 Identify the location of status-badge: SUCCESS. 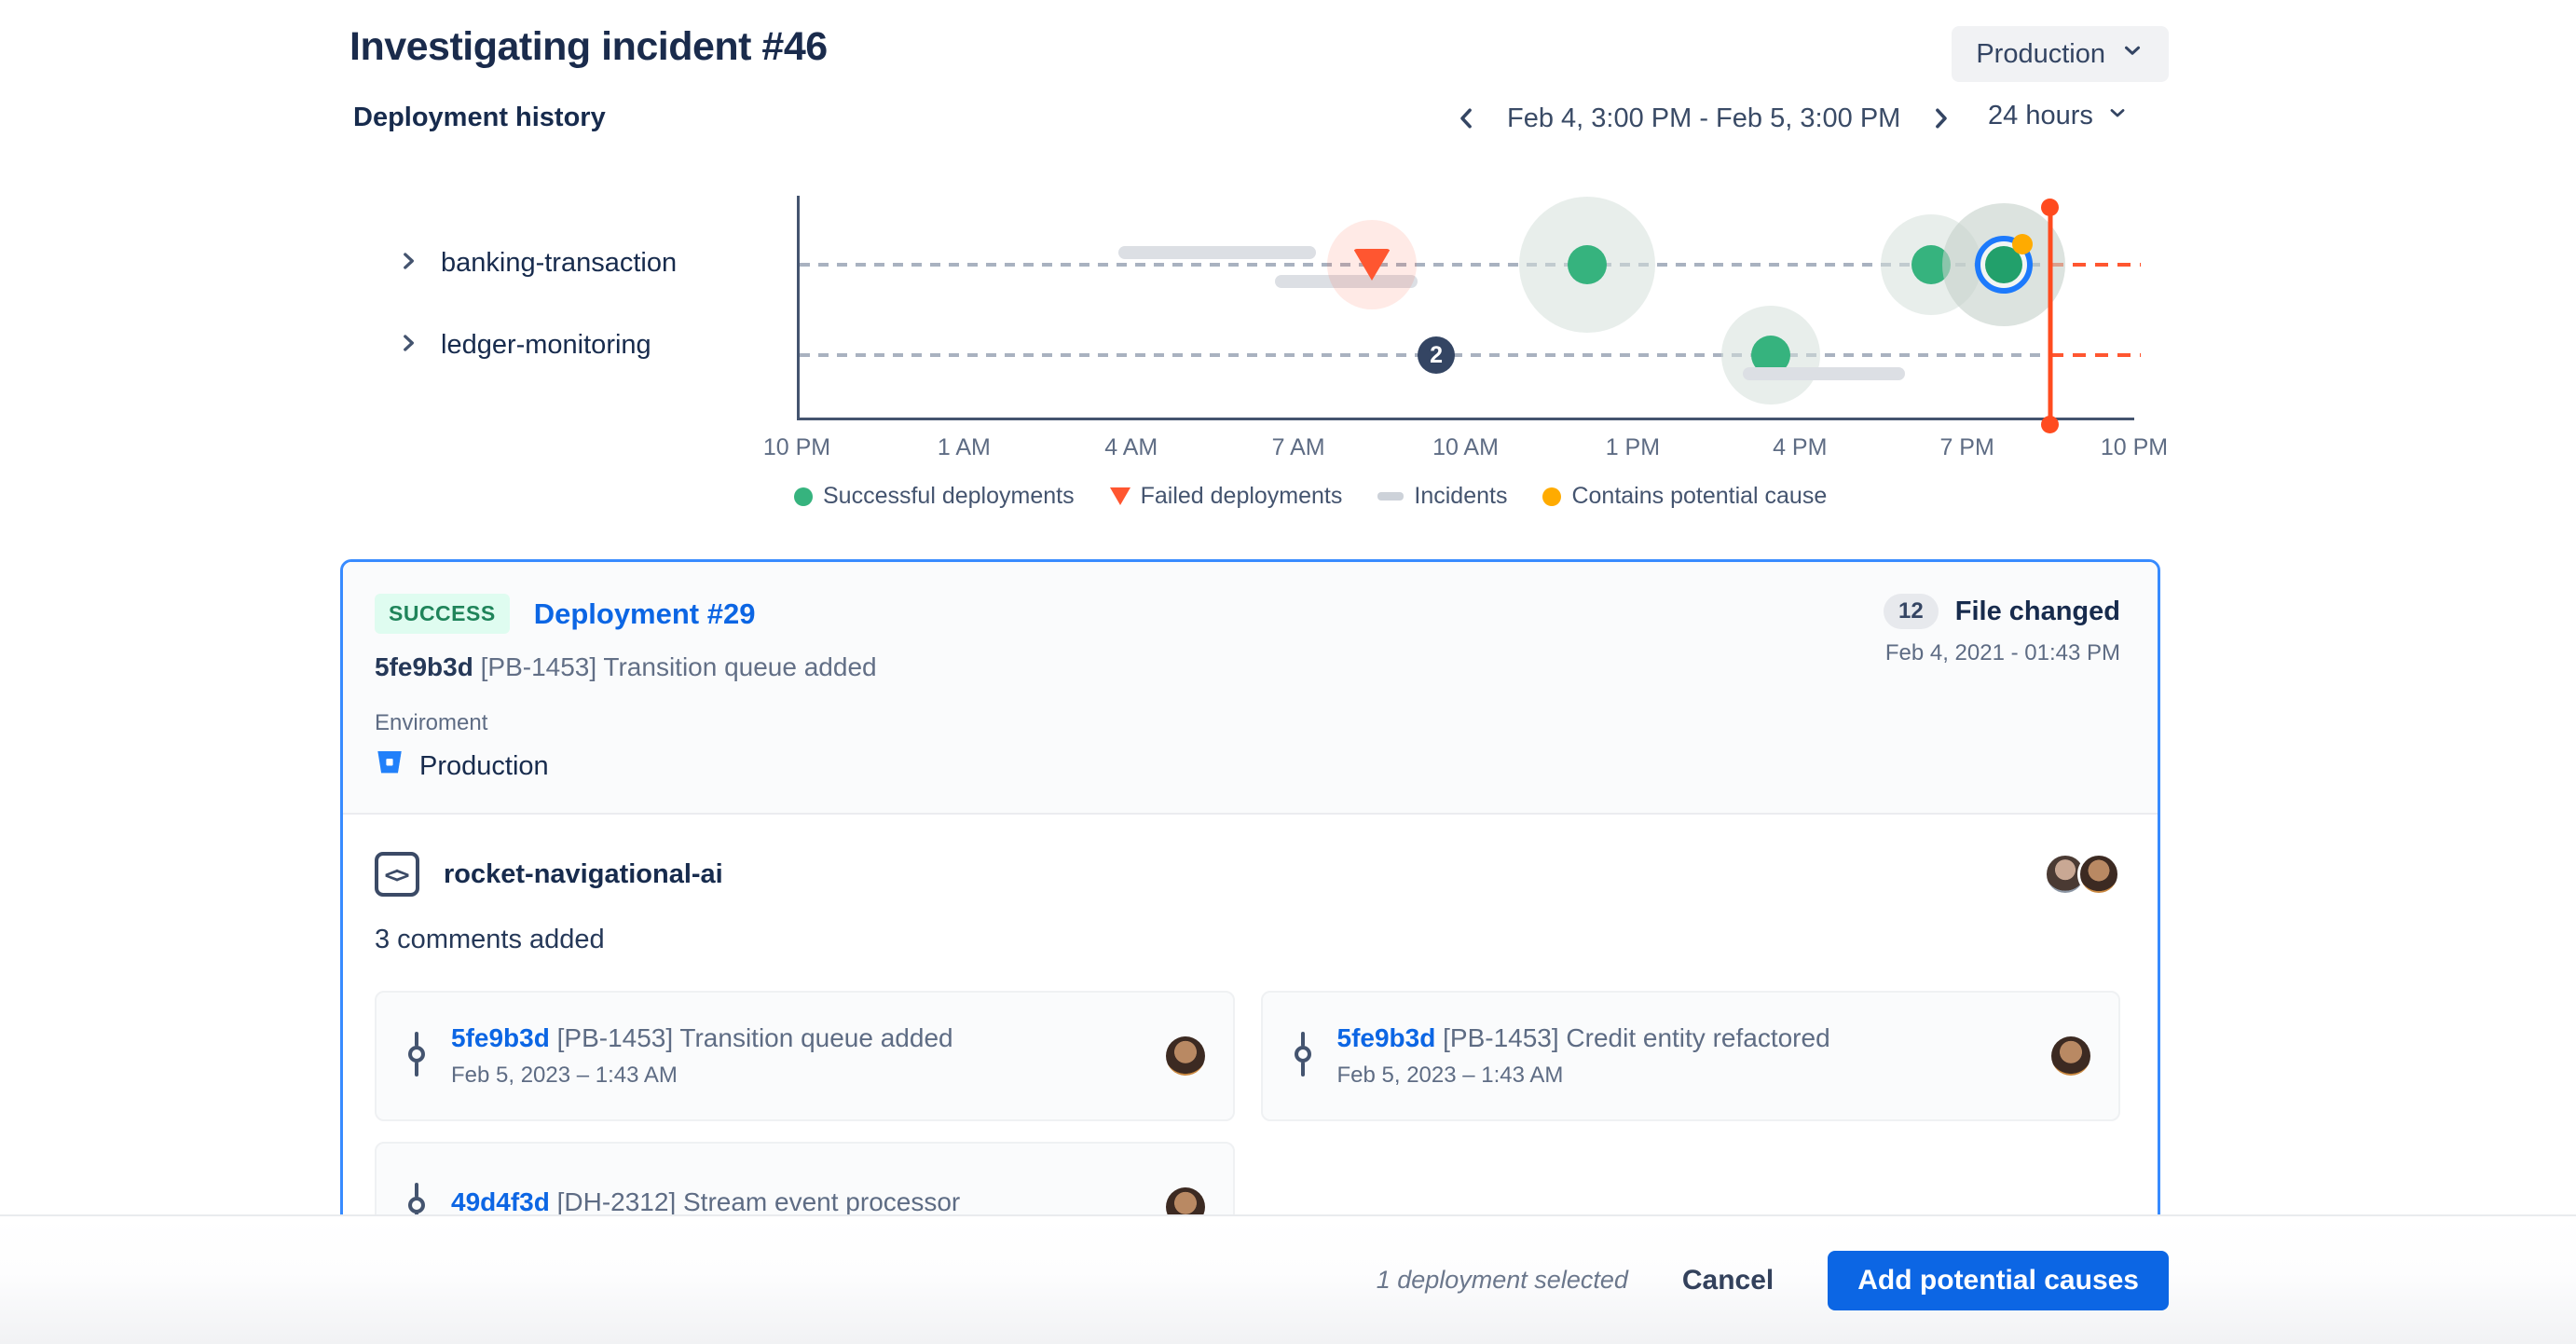
(442, 614).